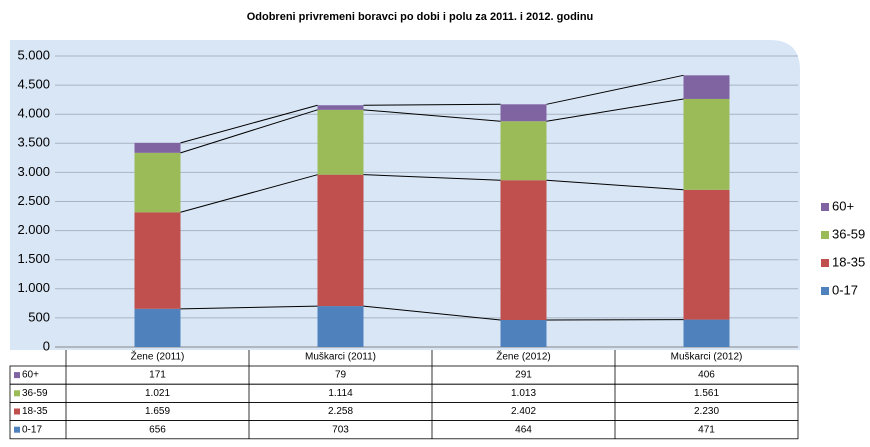  What do you see at coordinates (157, 393) in the screenshot?
I see `table-cell: 1.021` at bounding box center [157, 393].